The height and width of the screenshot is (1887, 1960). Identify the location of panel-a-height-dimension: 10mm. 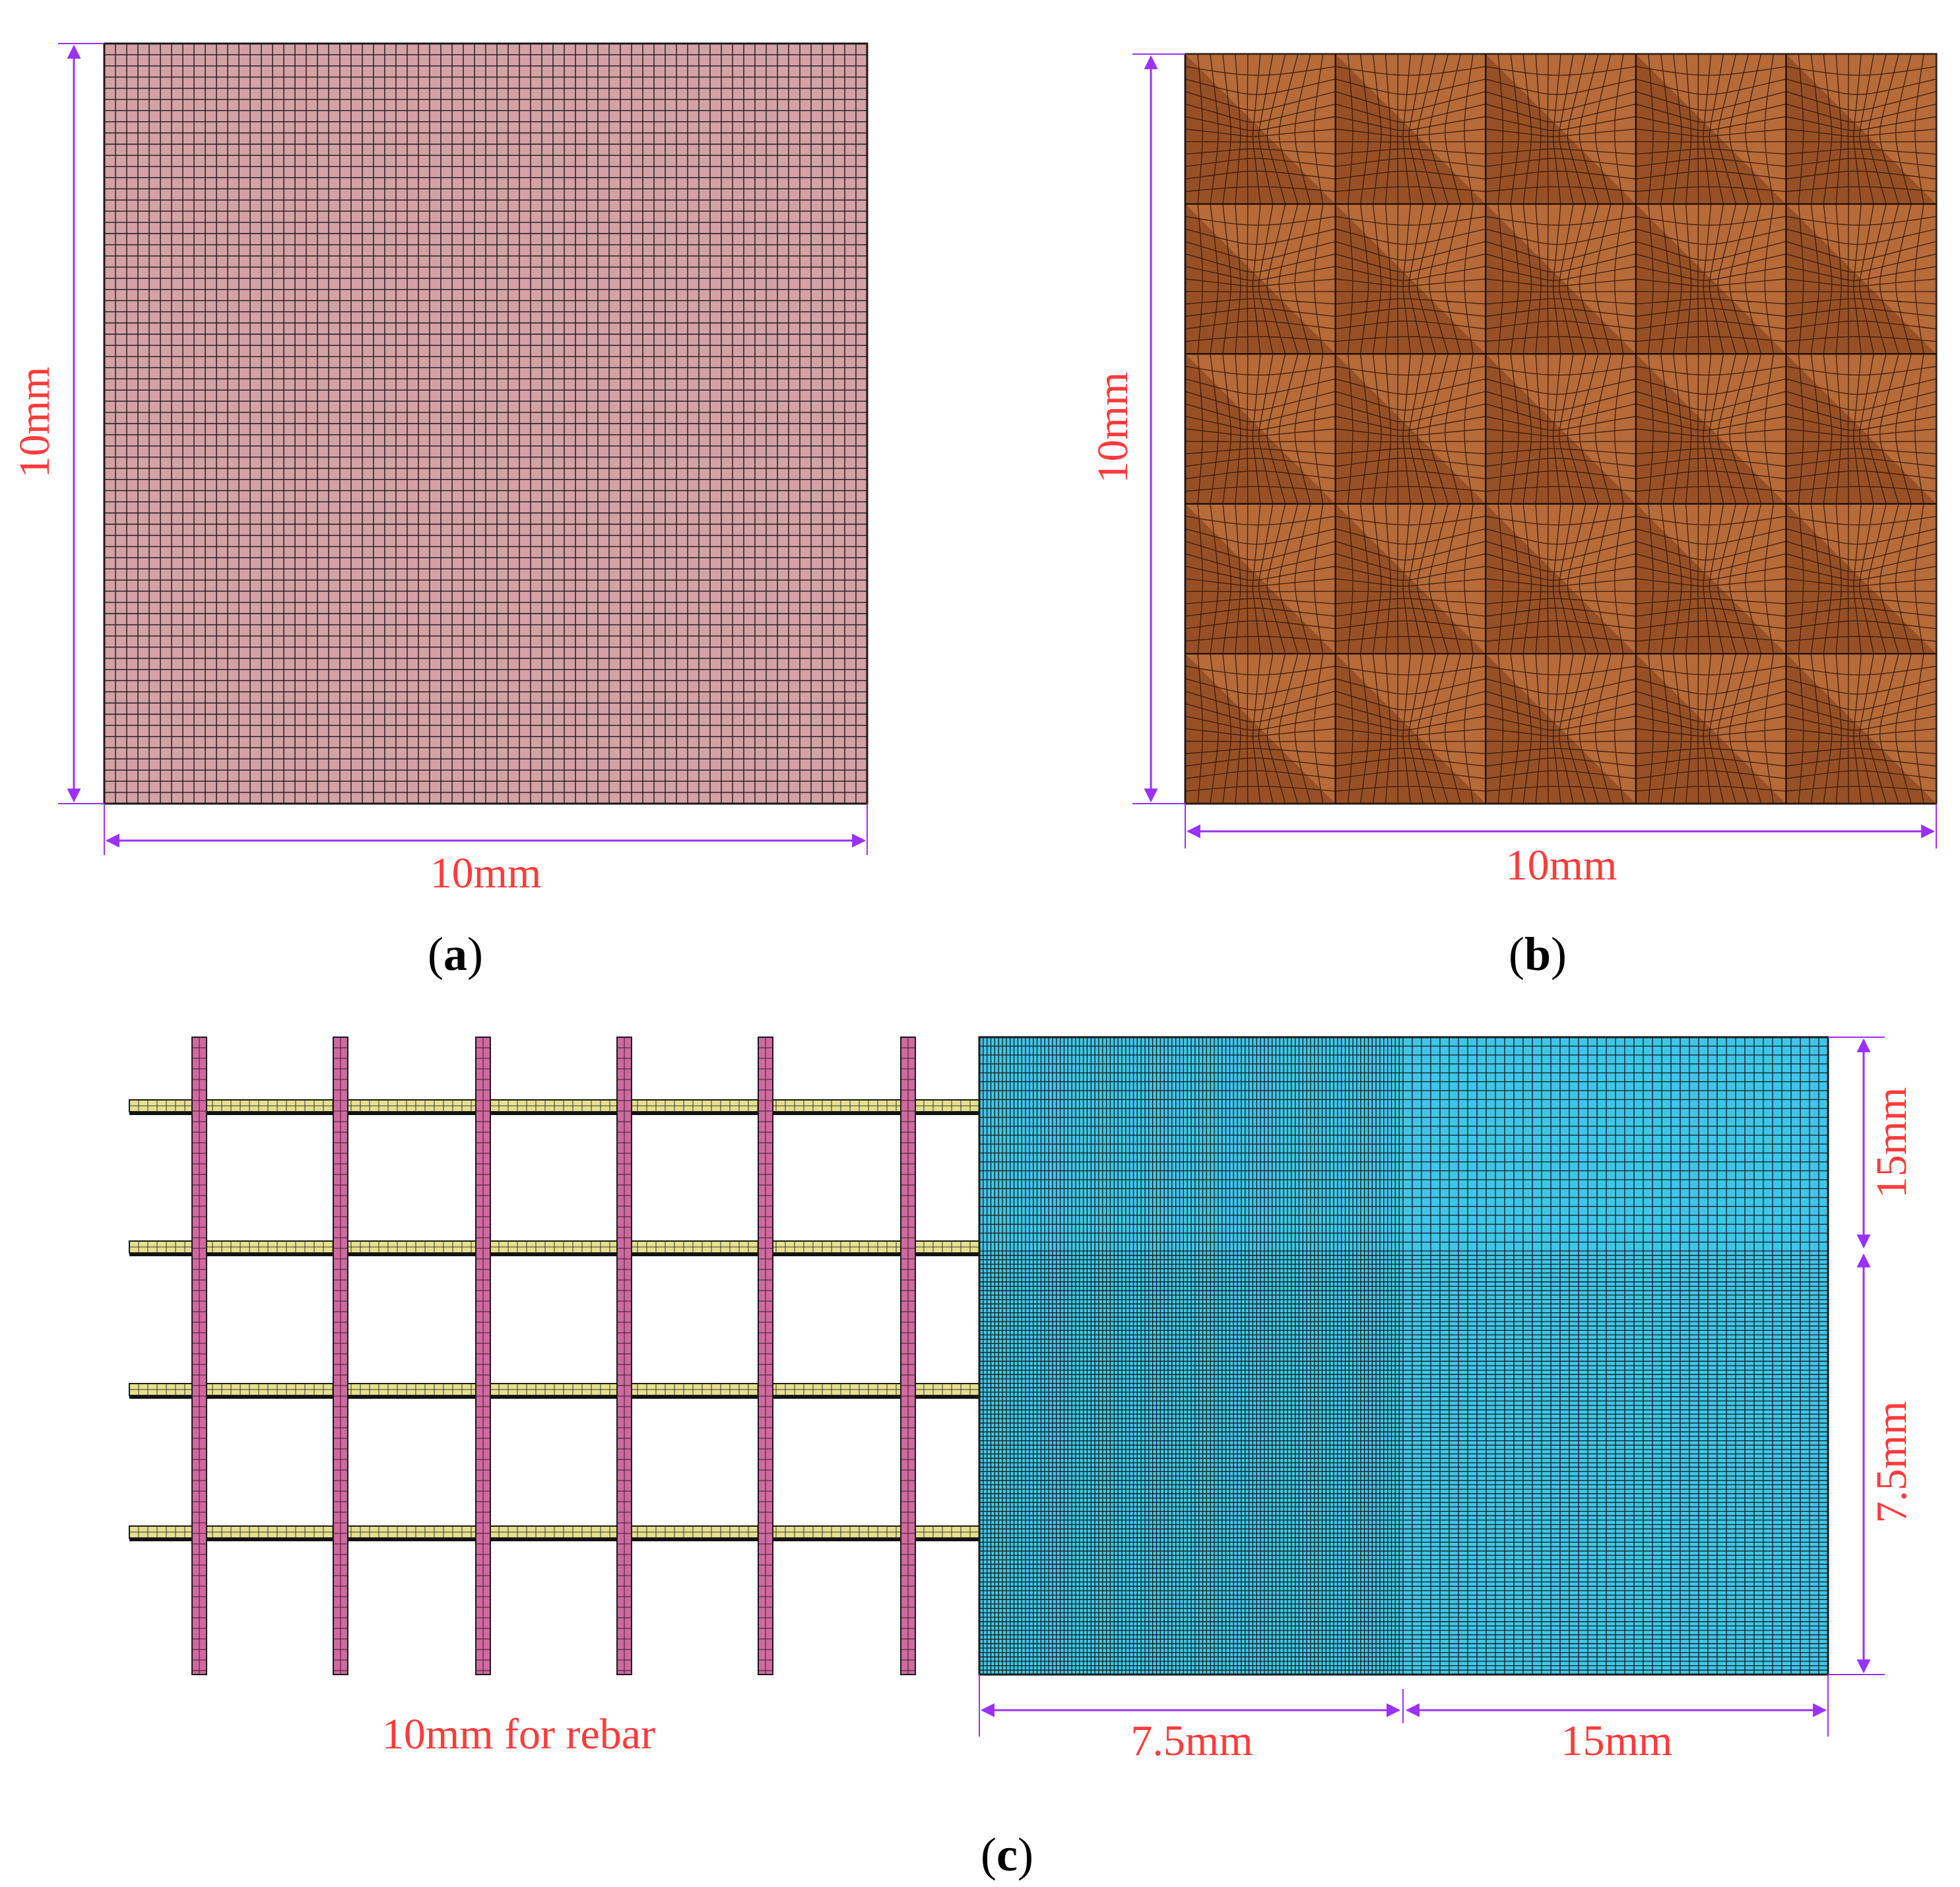
(57, 423).